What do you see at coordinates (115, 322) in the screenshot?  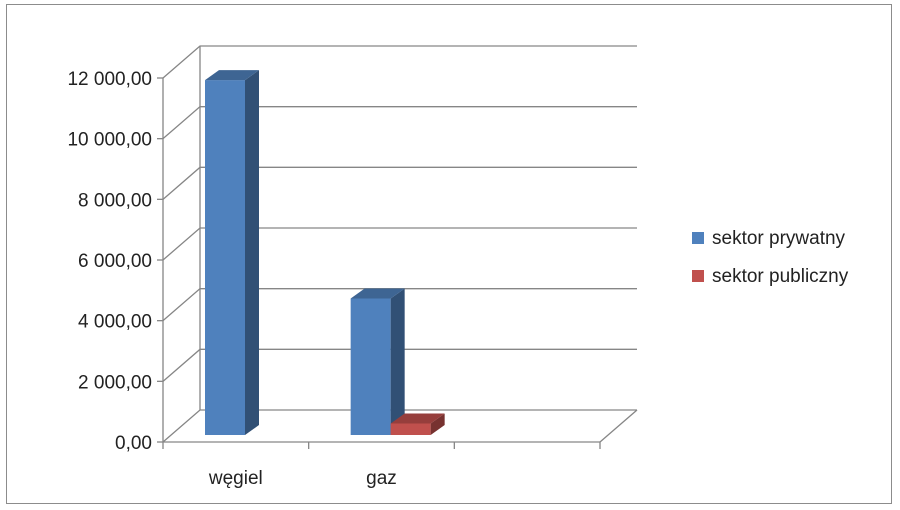 I see `y-tick-label: 4 000,00` at bounding box center [115, 322].